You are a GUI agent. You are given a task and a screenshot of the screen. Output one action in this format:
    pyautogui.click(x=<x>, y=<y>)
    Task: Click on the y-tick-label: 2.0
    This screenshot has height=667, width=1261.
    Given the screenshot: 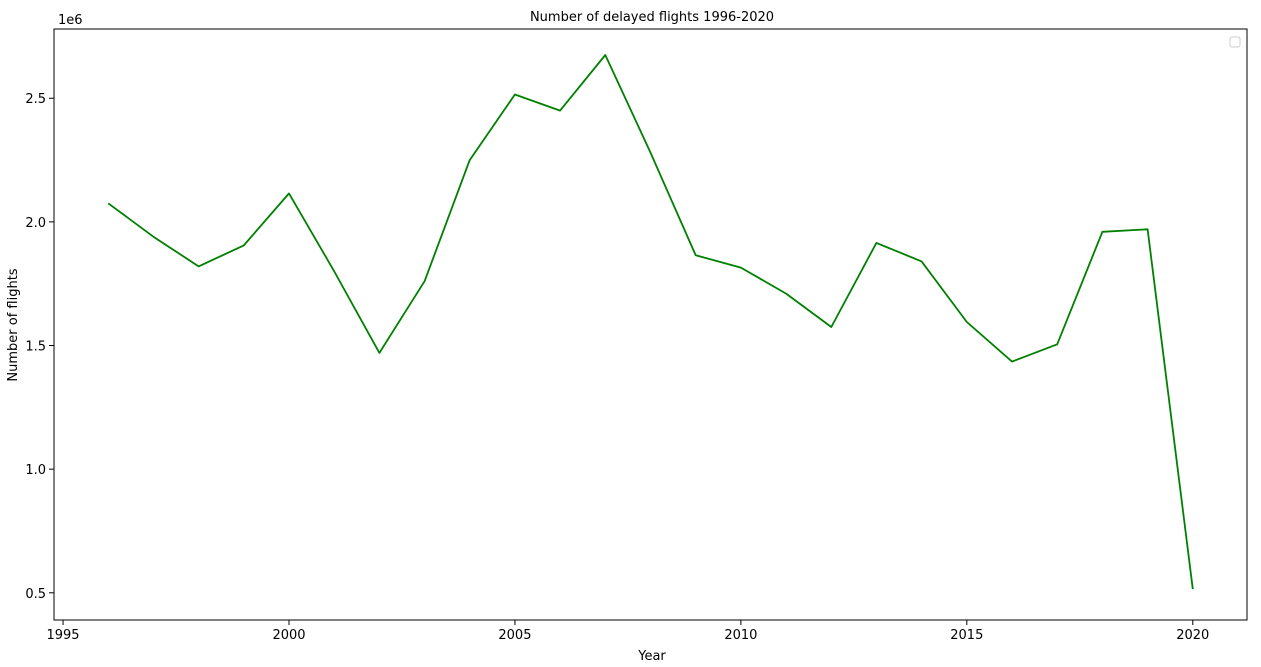 What is the action you would take?
    pyautogui.click(x=35, y=223)
    